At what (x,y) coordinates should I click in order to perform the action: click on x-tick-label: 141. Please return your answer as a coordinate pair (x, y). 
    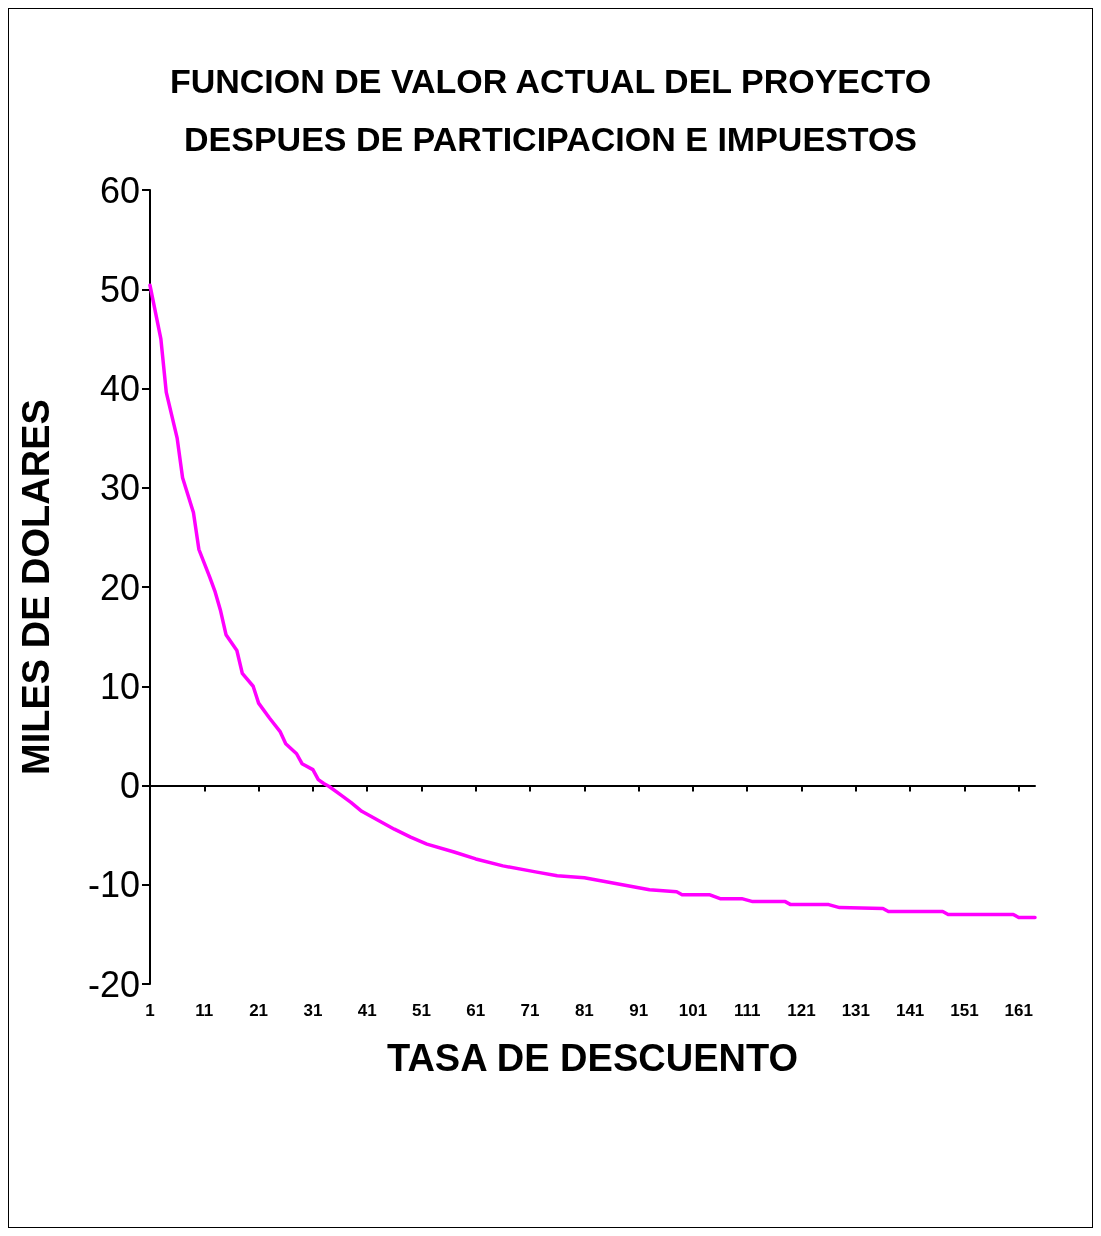
    Looking at the image, I should click on (910, 1010).